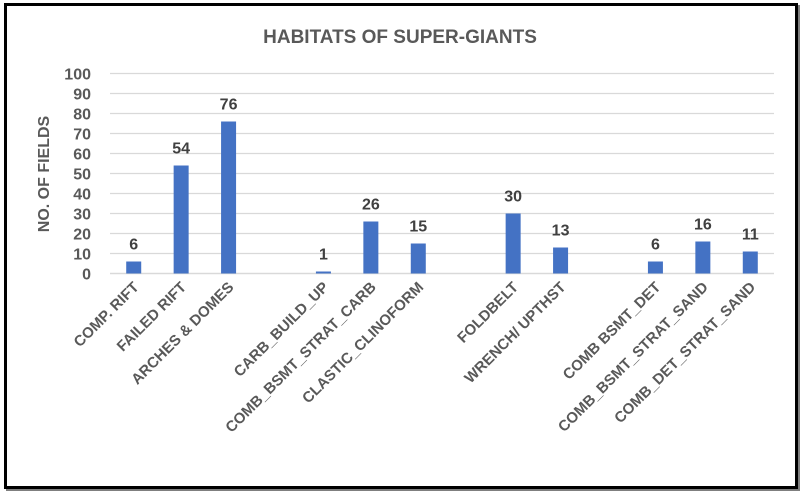 The height and width of the screenshot is (493, 800). What do you see at coordinates (513, 197) in the screenshot?
I see `data-label: 30` at bounding box center [513, 197].